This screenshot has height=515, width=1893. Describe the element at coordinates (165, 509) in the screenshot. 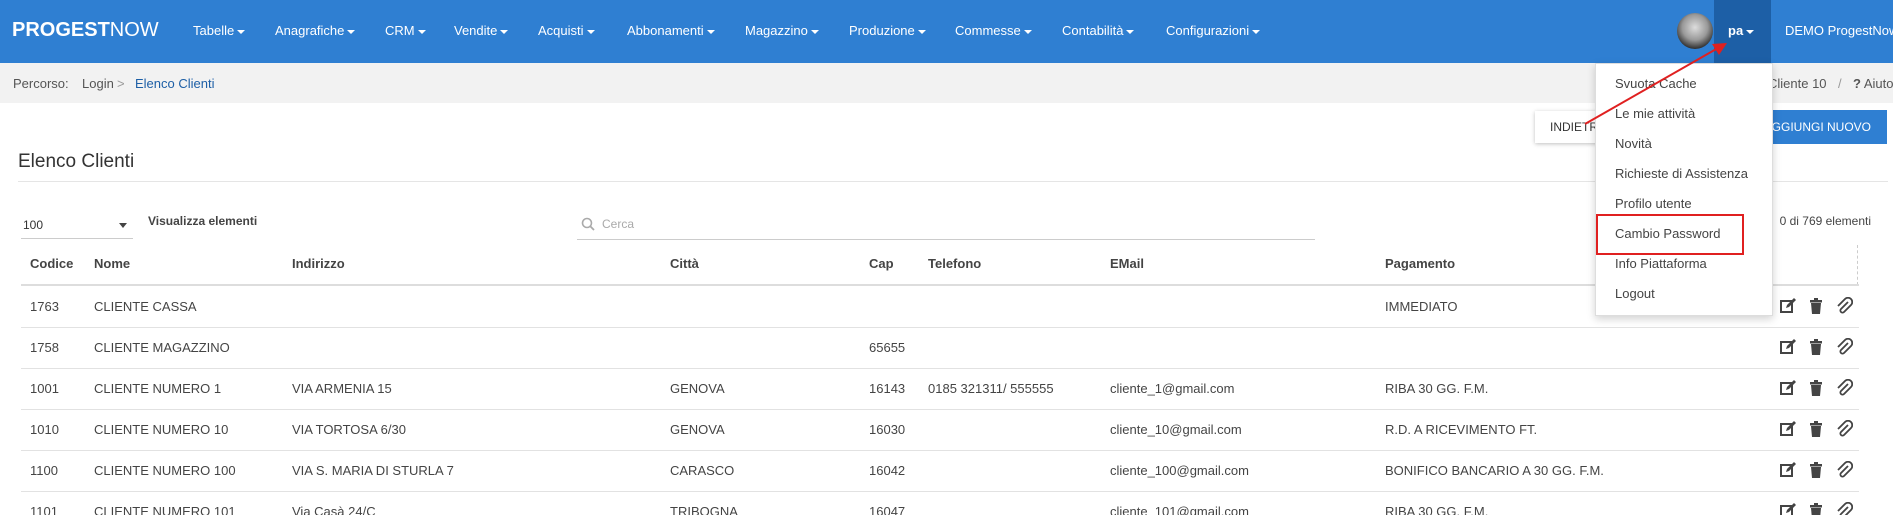

I see `table-cell: CLIENTE NUMERO 101` at that location.